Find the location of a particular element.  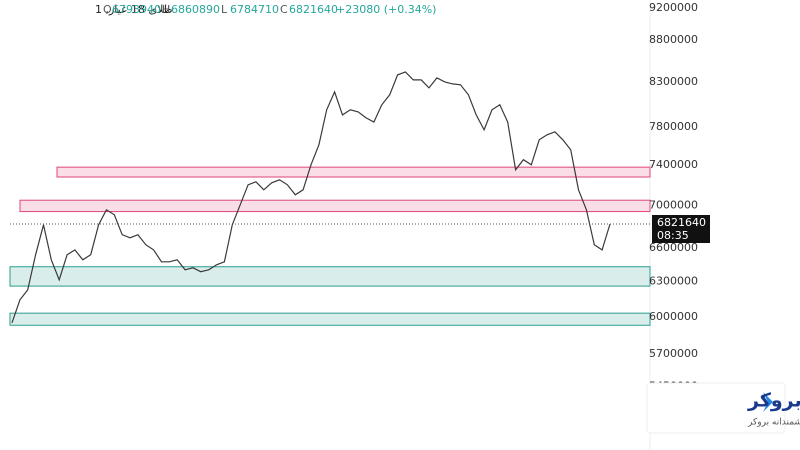

y-tick-label: 7000000 is located at coordinates (673, 204).